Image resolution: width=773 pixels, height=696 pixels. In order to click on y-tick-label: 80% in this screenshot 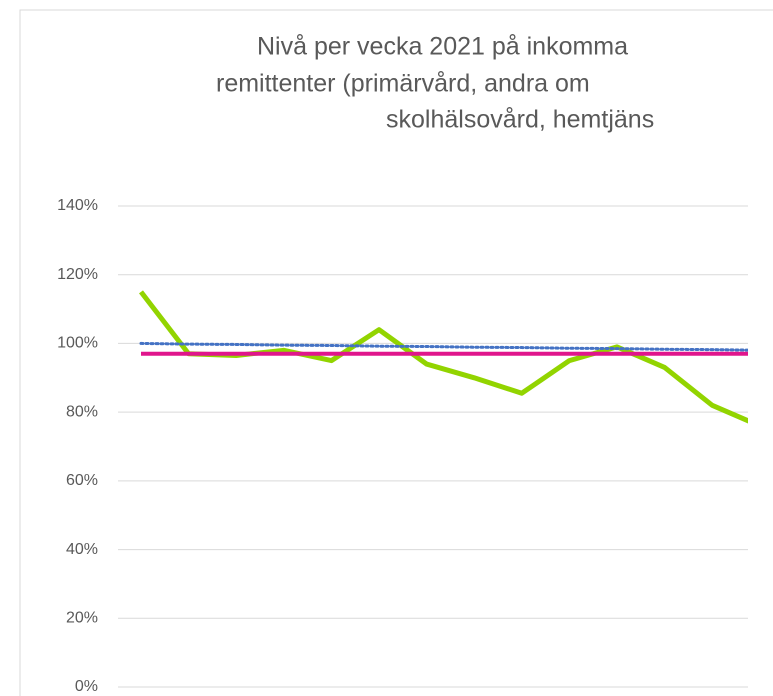, I will do `click(82, 411)`.